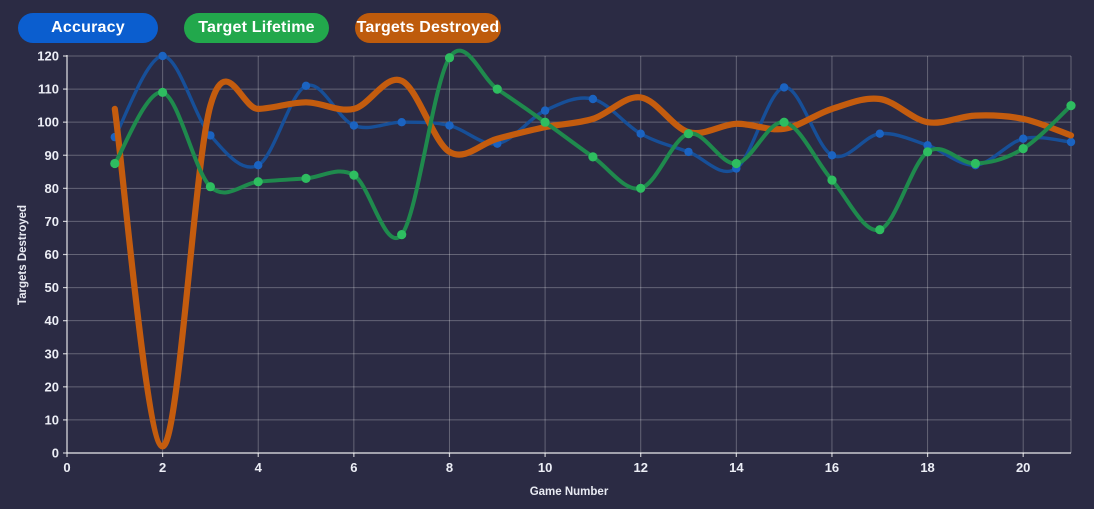 The image size is (1094, 509). What do you see at coordinates (1023, 467) in the screenshot?
I see `x-tick-label: 20` at bounding box center [1023, 467].